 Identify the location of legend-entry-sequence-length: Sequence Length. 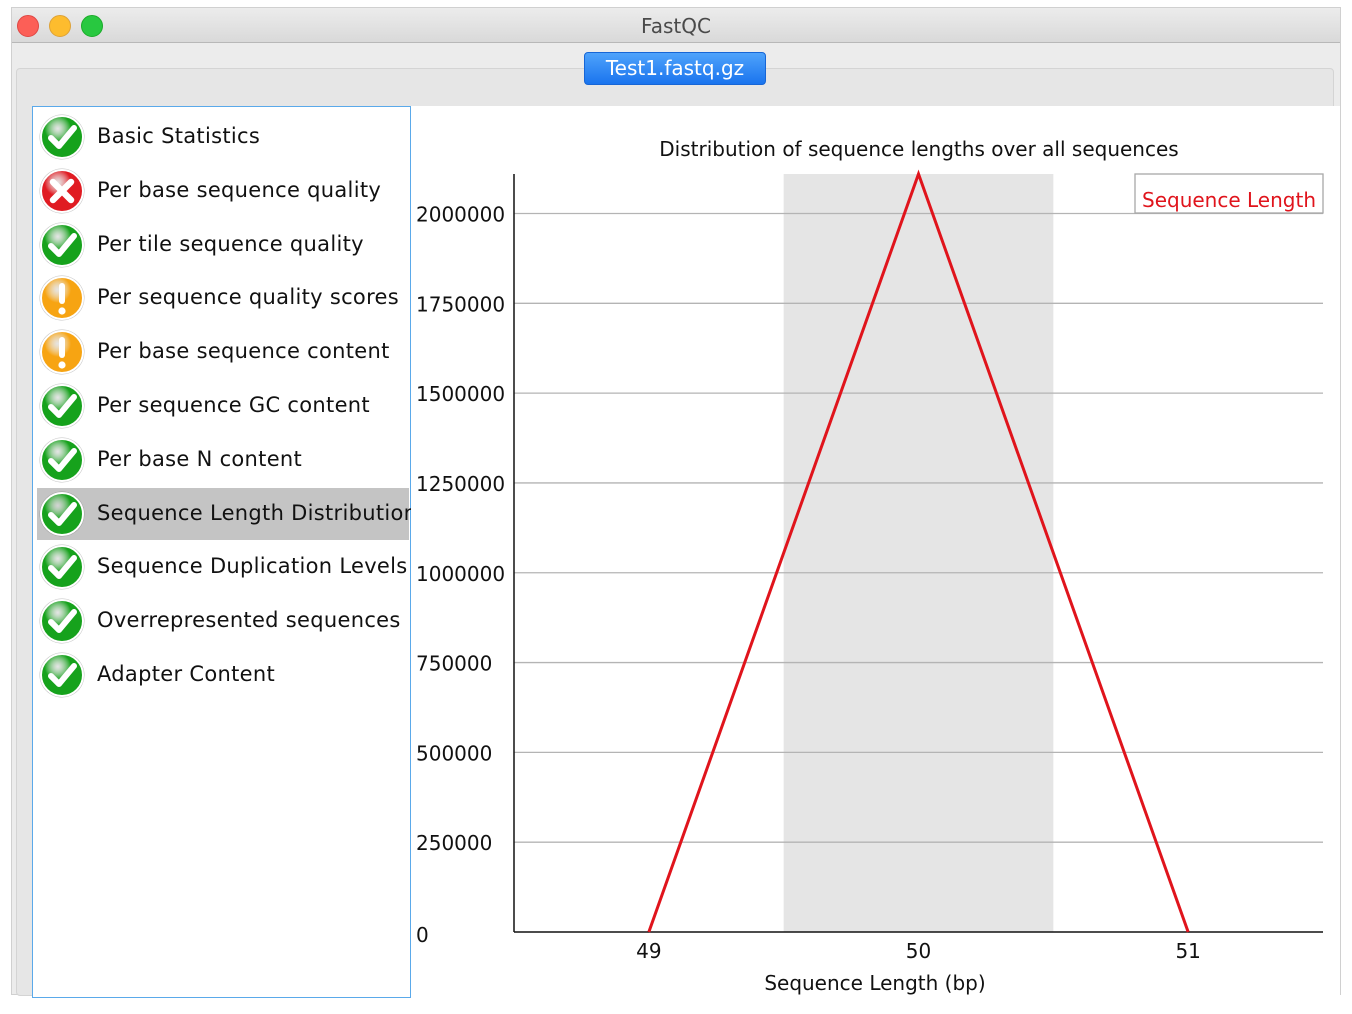
(1229, 200).